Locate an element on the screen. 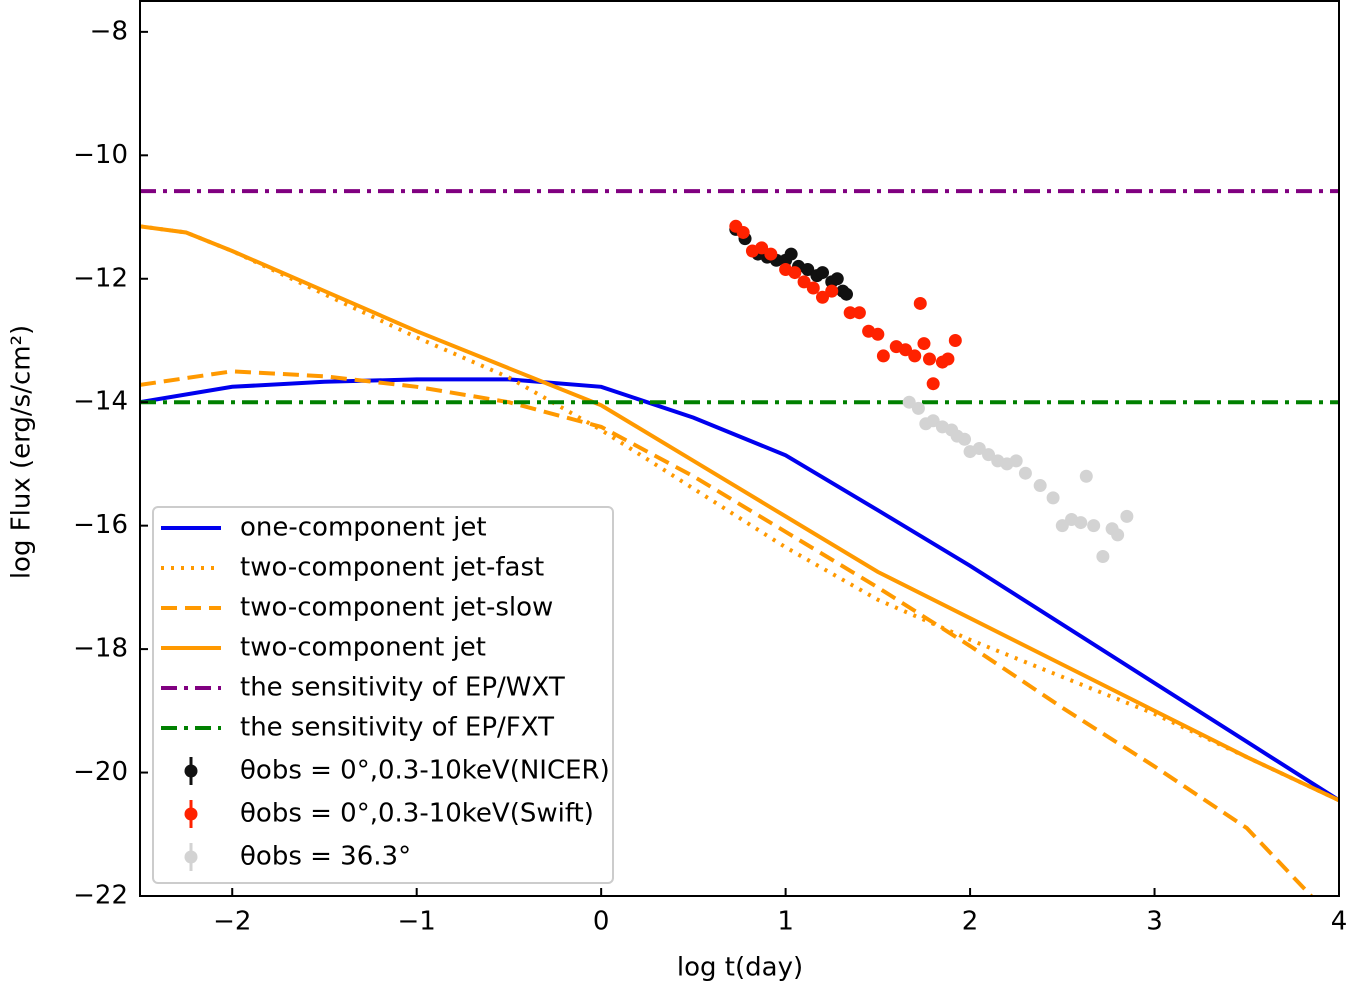  legend-label: θobs = 36.3° is located at coordinates (325, 857).